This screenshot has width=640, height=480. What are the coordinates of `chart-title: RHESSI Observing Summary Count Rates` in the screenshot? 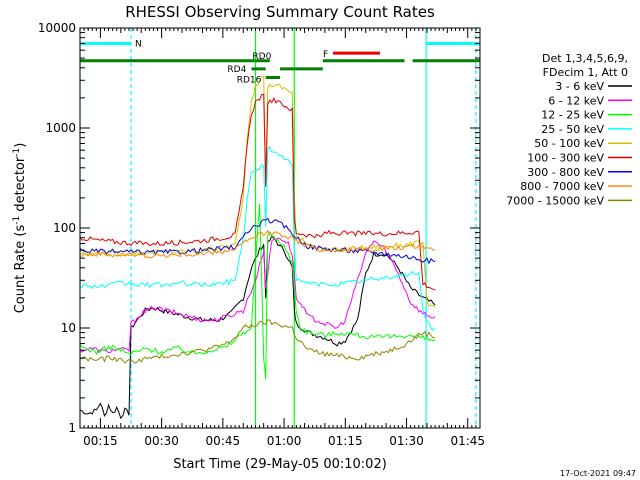 It's located at (280, 12).